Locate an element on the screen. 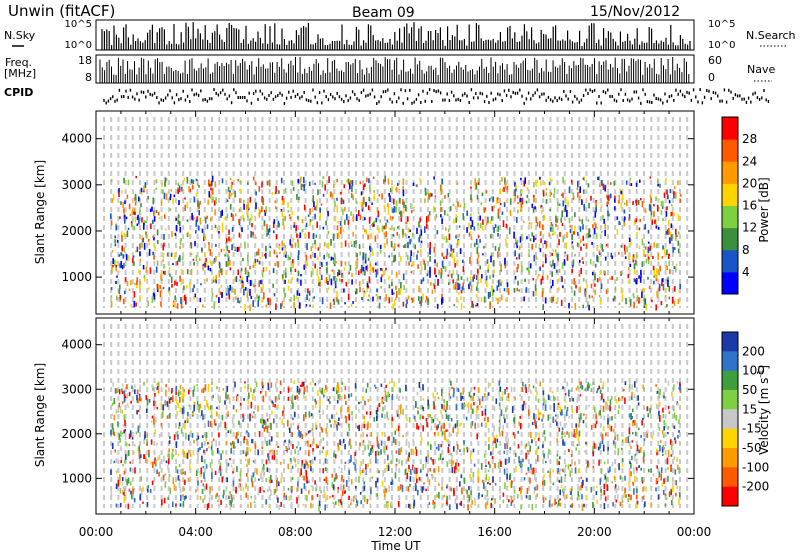  nave-tick-top: 60 is located at coordinates (715, 60).